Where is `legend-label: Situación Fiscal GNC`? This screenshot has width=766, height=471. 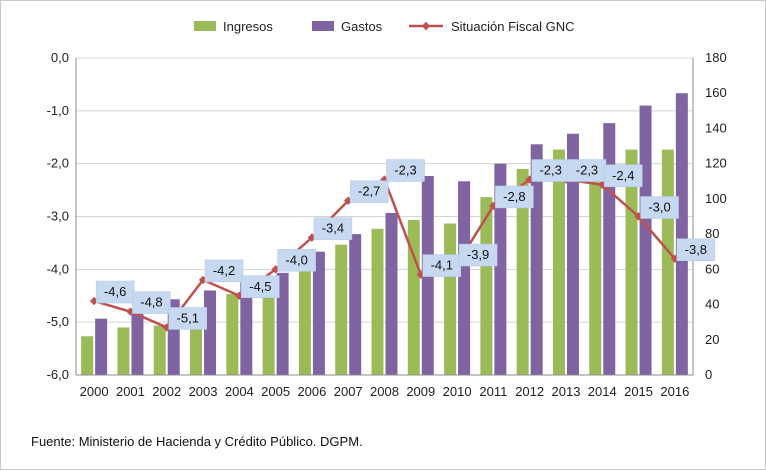 legend-label: Situación Fiscal GNC is located at coordinates (513, 26).